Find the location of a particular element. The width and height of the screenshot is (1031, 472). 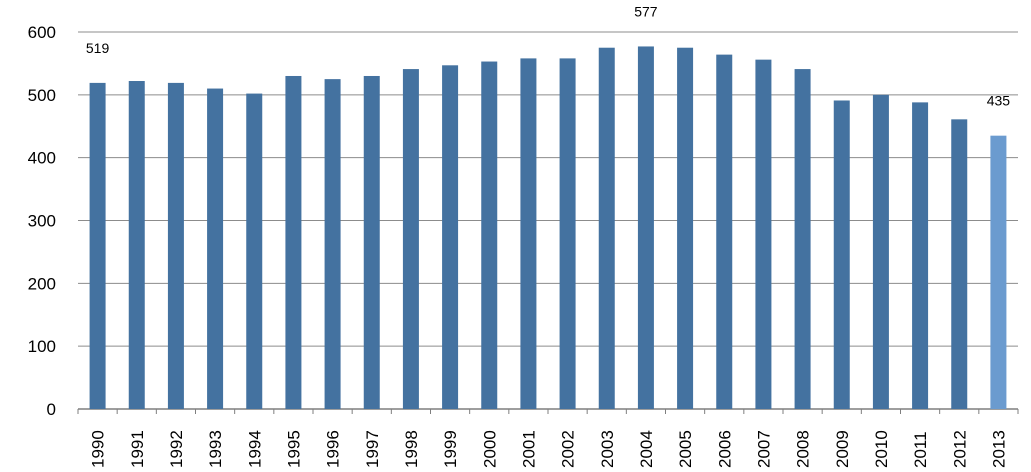

x-tick-label-1991: 1991 is located at coordinates (137, 449).